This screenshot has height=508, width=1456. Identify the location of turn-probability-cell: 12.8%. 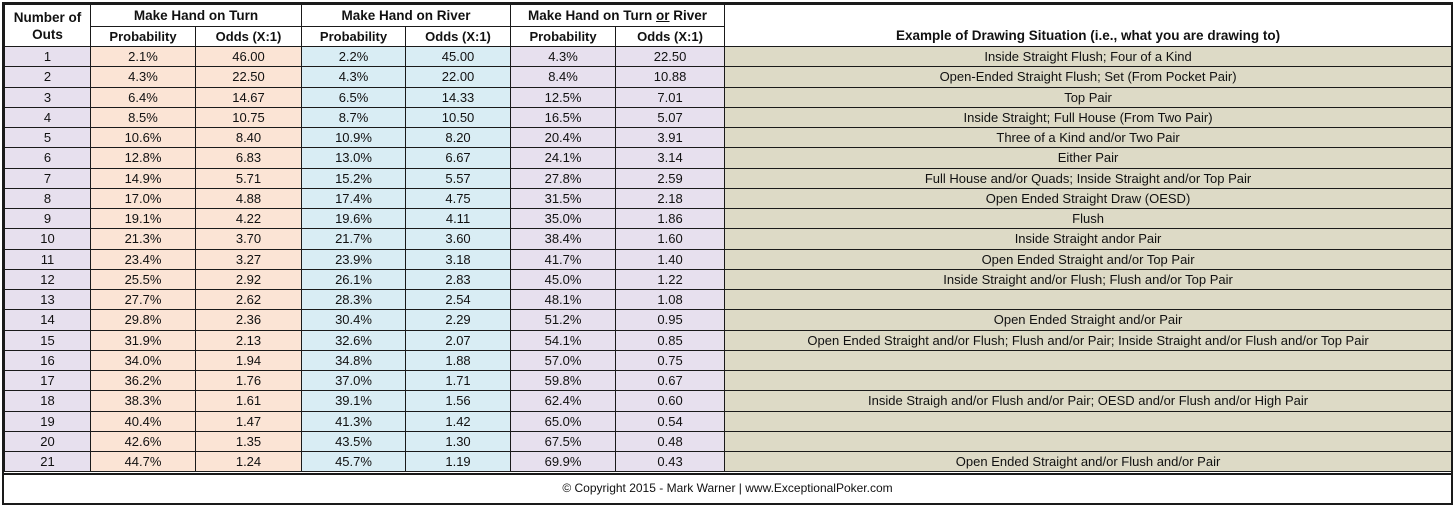
(143, 158).